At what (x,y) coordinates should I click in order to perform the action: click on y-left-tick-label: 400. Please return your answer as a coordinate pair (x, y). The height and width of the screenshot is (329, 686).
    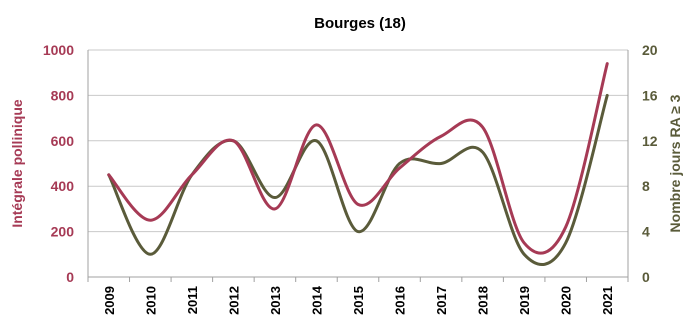
    Looking at the image, I should click on (63, 186).